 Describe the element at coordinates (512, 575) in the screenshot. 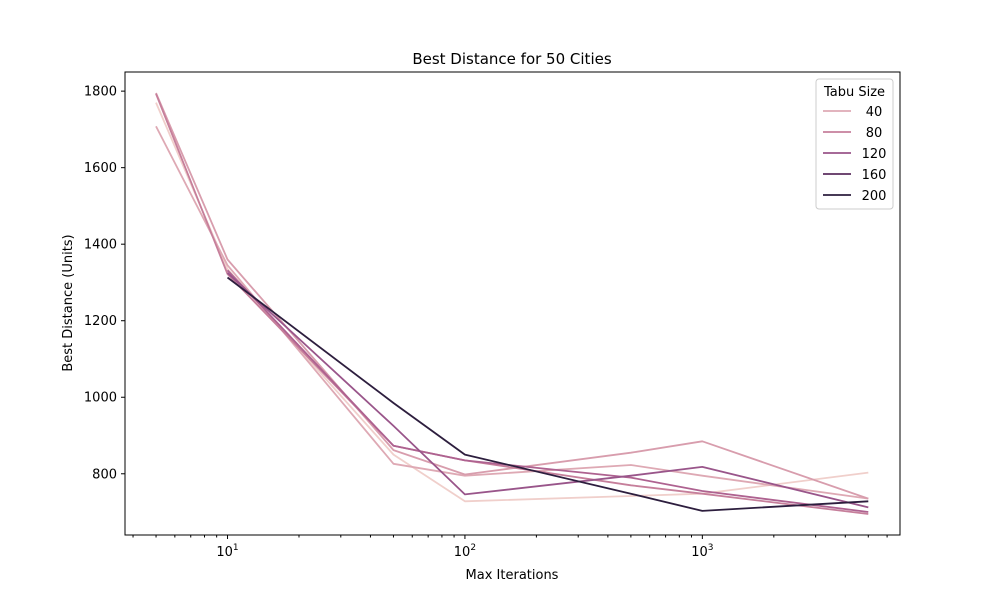

I see `x-axis-label: Max Iterations` at that location.